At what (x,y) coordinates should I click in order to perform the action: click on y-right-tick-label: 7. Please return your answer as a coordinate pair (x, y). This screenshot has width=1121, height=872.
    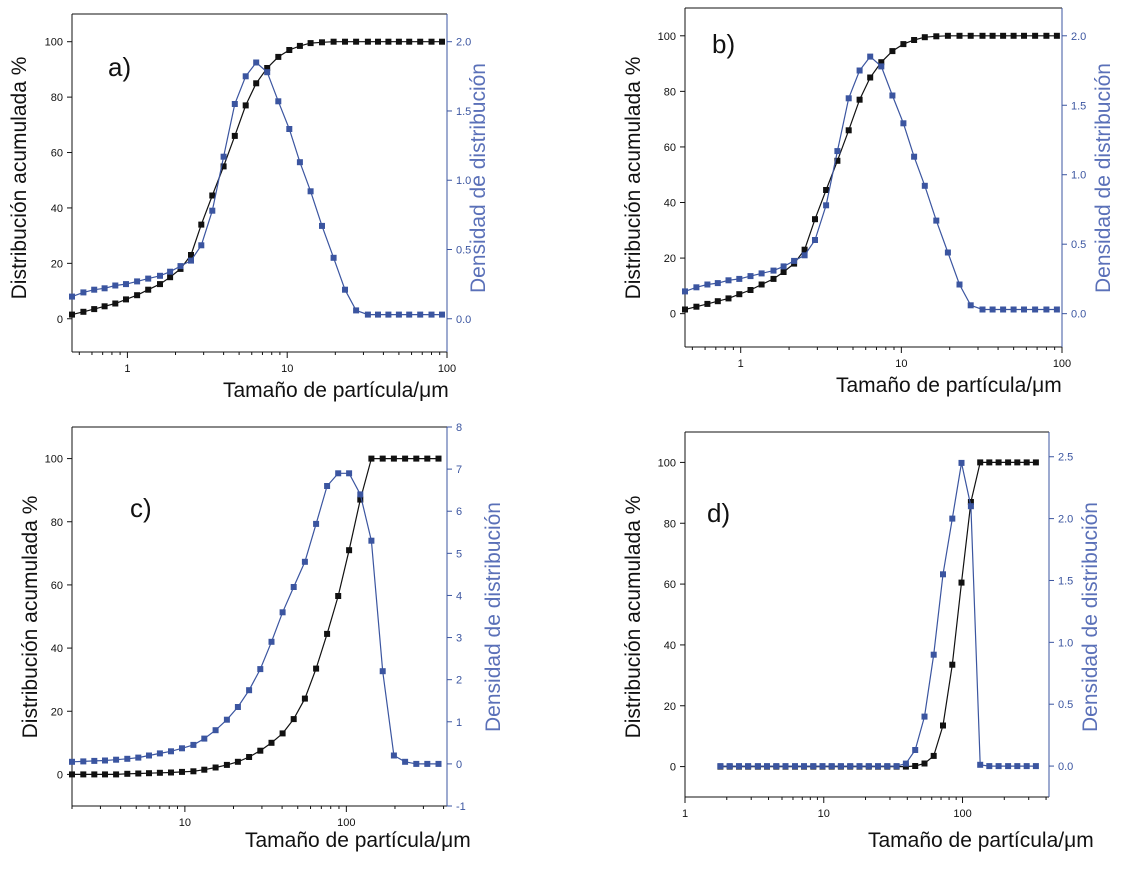
    Looking at the image, I should click on (459, 470).